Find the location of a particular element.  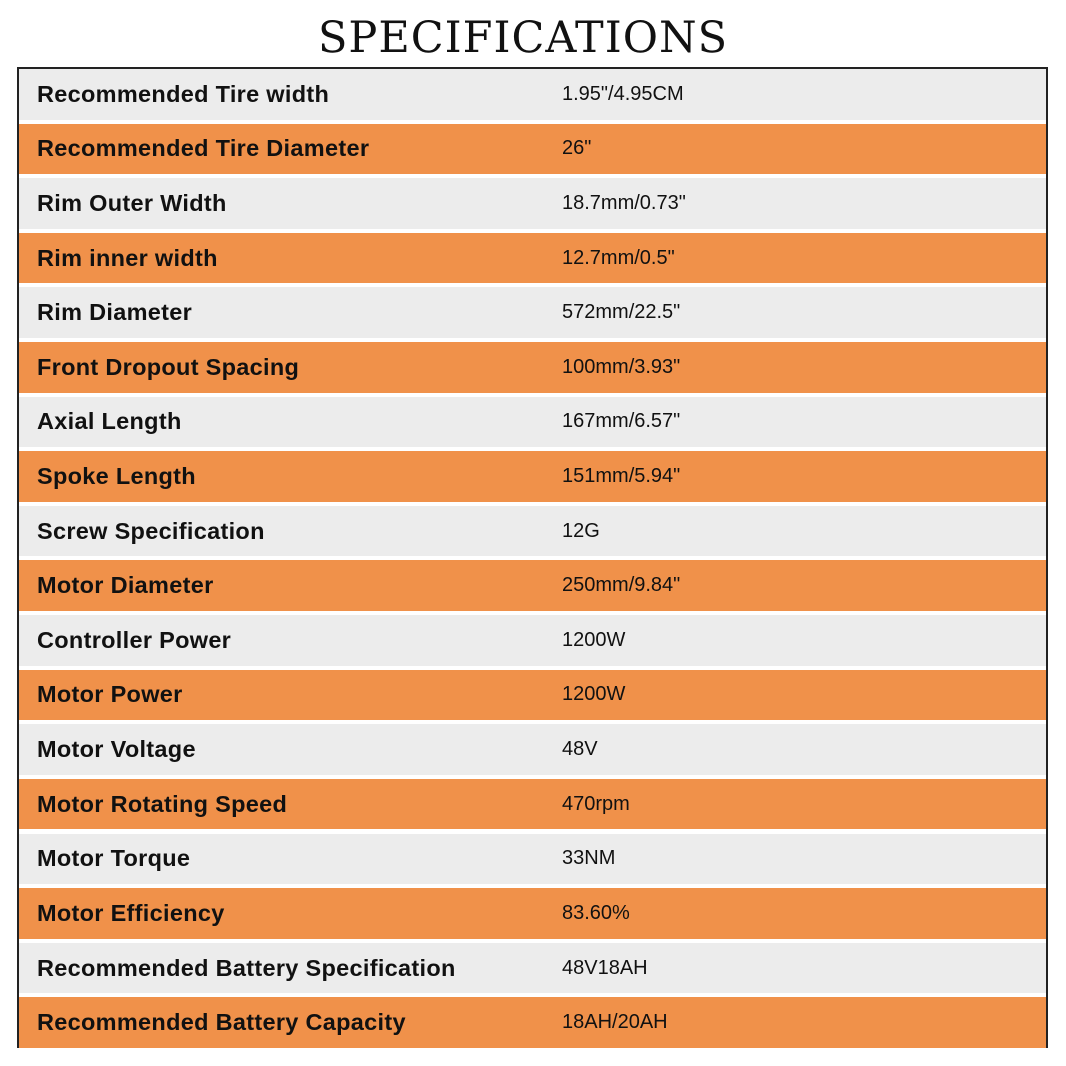

spec-row: Recommended Tire Diameter 26" is located at coordinates (532, 149).